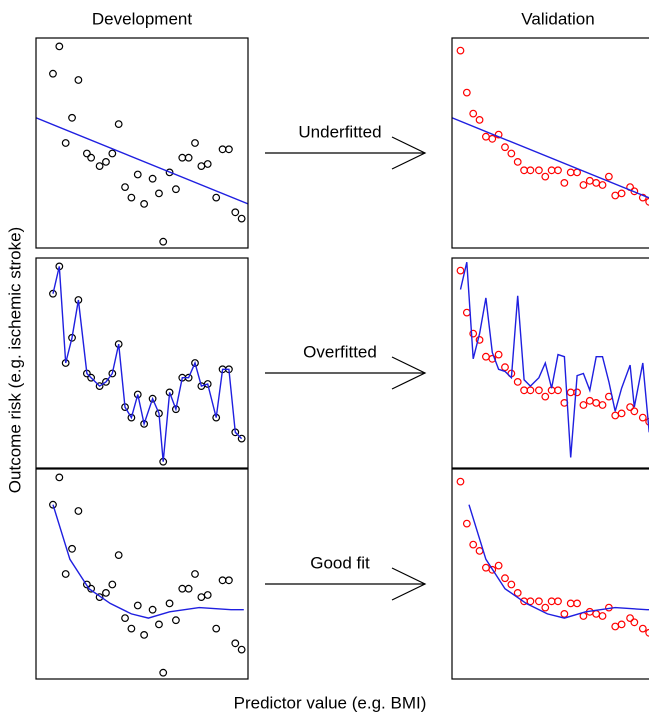  I want to click on x-axis-label: Predictor value (e.g. BMI), so click(330, 702).